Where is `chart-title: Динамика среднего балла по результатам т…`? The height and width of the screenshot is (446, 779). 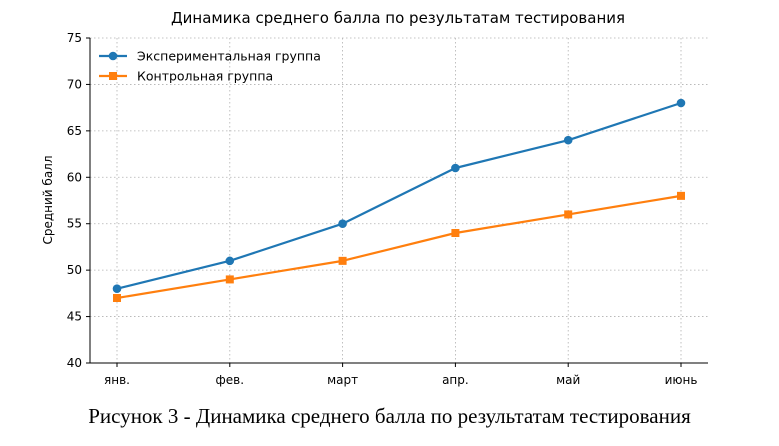
chart-title: Динамика среднего балла по результатам т… is located at coordinates (398, 18).